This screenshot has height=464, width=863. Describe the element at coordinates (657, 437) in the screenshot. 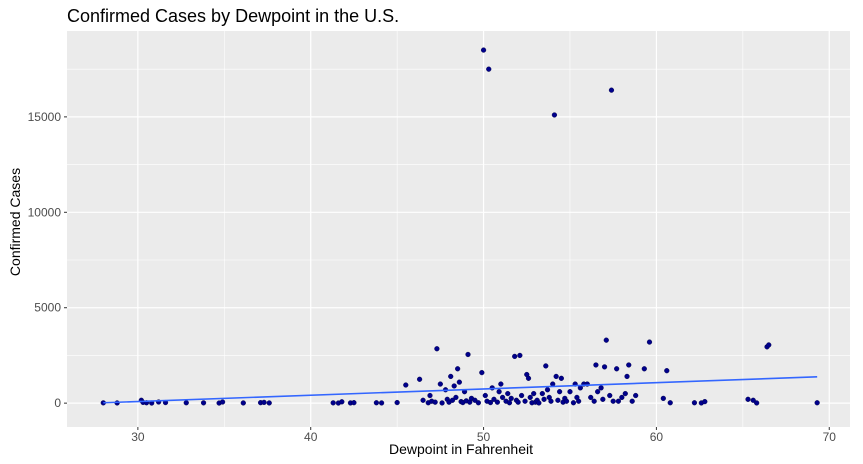

I see `x-tick-label: 60` at that location.